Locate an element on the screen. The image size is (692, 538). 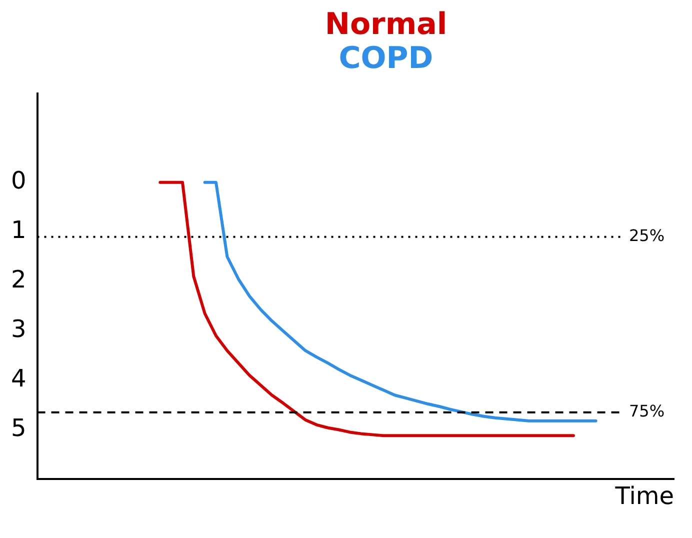
text: COPD is located at coordinates (386, 58).